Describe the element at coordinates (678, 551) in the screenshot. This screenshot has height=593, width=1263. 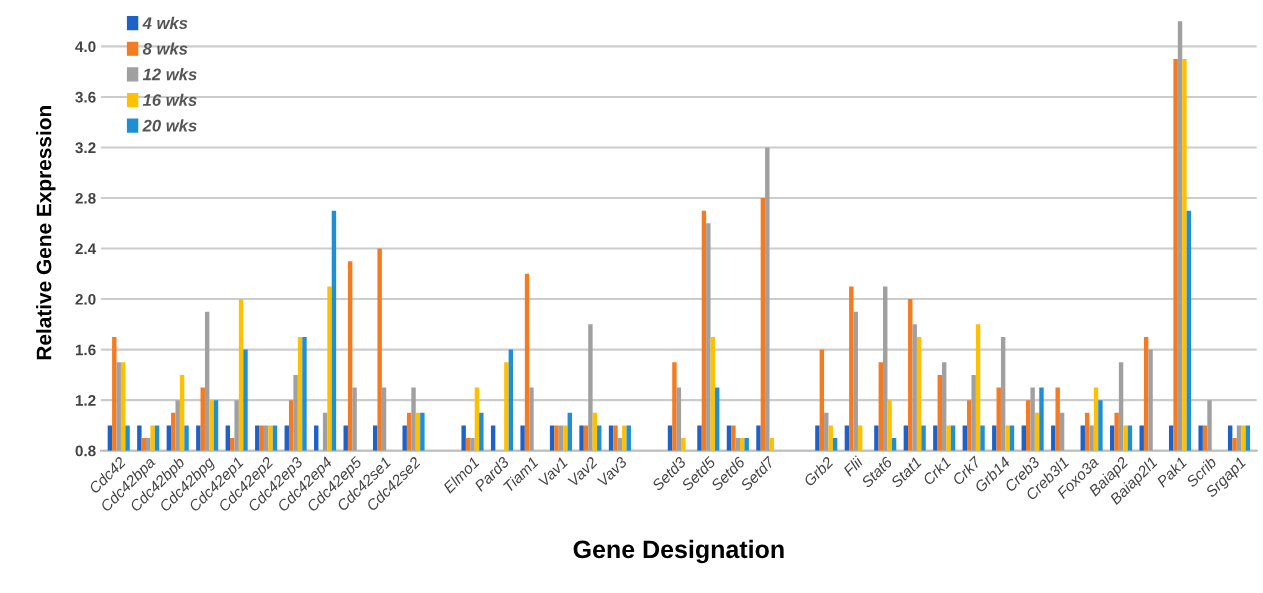
I see `x-axis-title: Gene Designation` at that location.